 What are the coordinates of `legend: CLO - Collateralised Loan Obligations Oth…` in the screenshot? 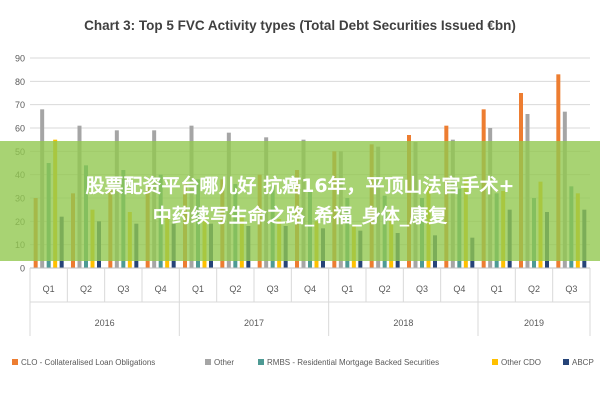 It's located at (303, 362).